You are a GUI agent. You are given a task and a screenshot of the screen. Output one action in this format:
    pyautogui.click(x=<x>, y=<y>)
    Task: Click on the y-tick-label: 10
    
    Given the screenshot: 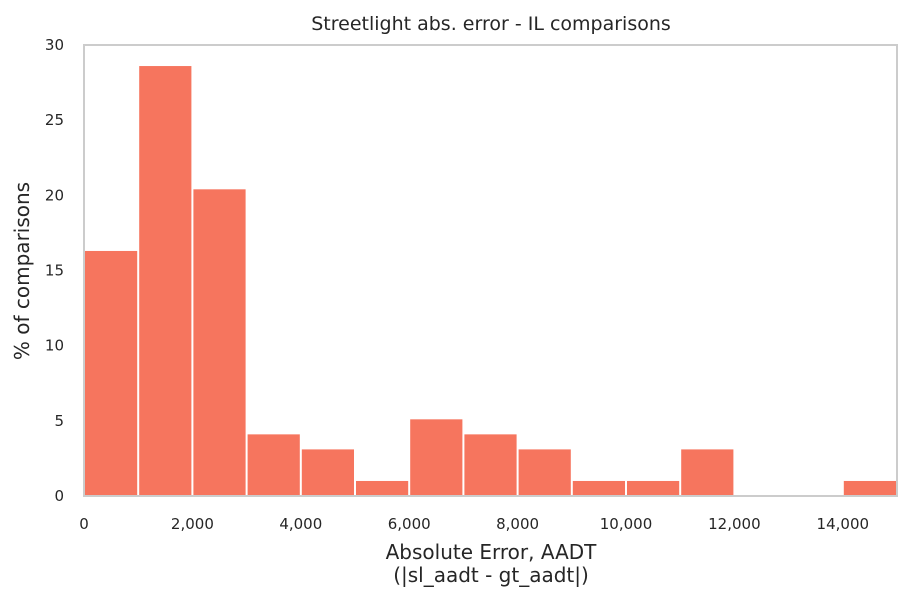 What is the action you would take?
    pyautogui.click(x=54, y=346)
    